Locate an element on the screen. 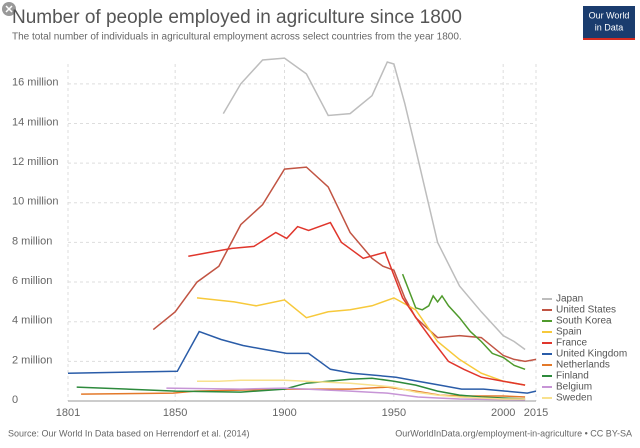 The height and width of the screenshot is (448, 640). y-tick-label: 12 million is located at coordinates (35, 162).